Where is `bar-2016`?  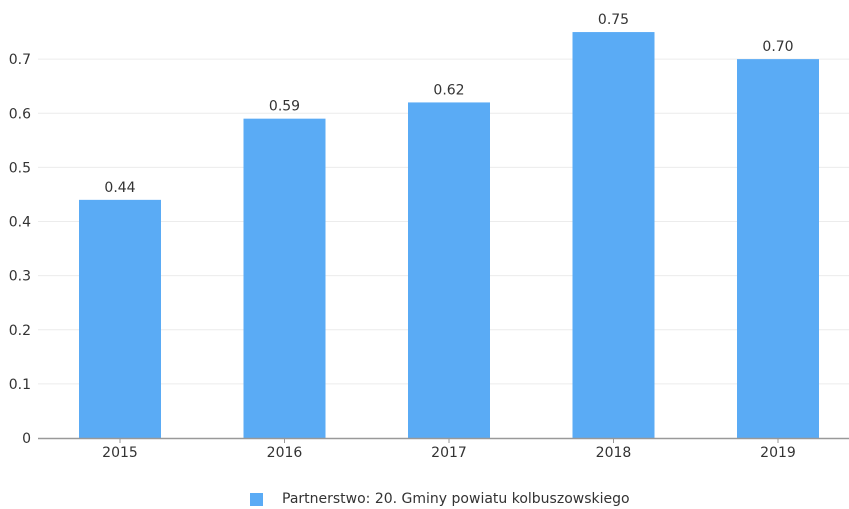 bar-2016 is located at coordinates (284, 278).